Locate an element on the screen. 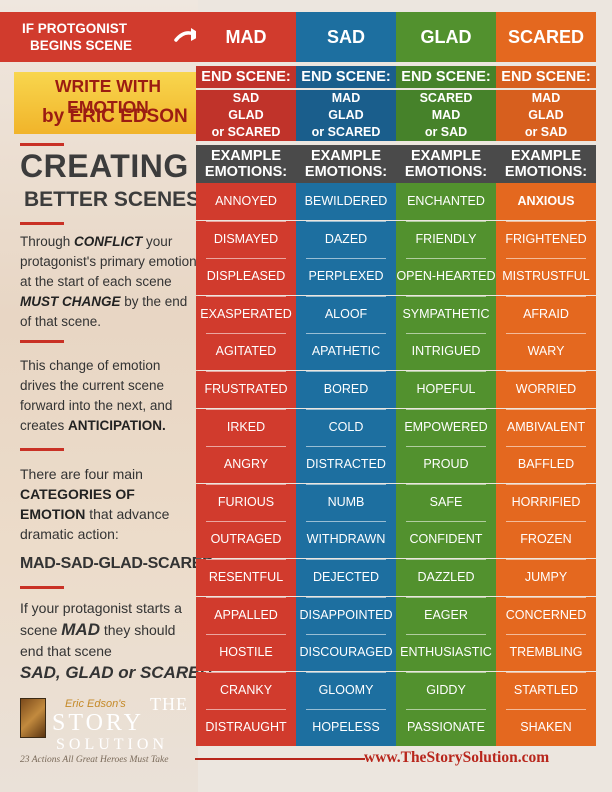 This screenshot has width=612, height=792. emotion-cell: CONFIDENT is located at coordinates (446, 540).